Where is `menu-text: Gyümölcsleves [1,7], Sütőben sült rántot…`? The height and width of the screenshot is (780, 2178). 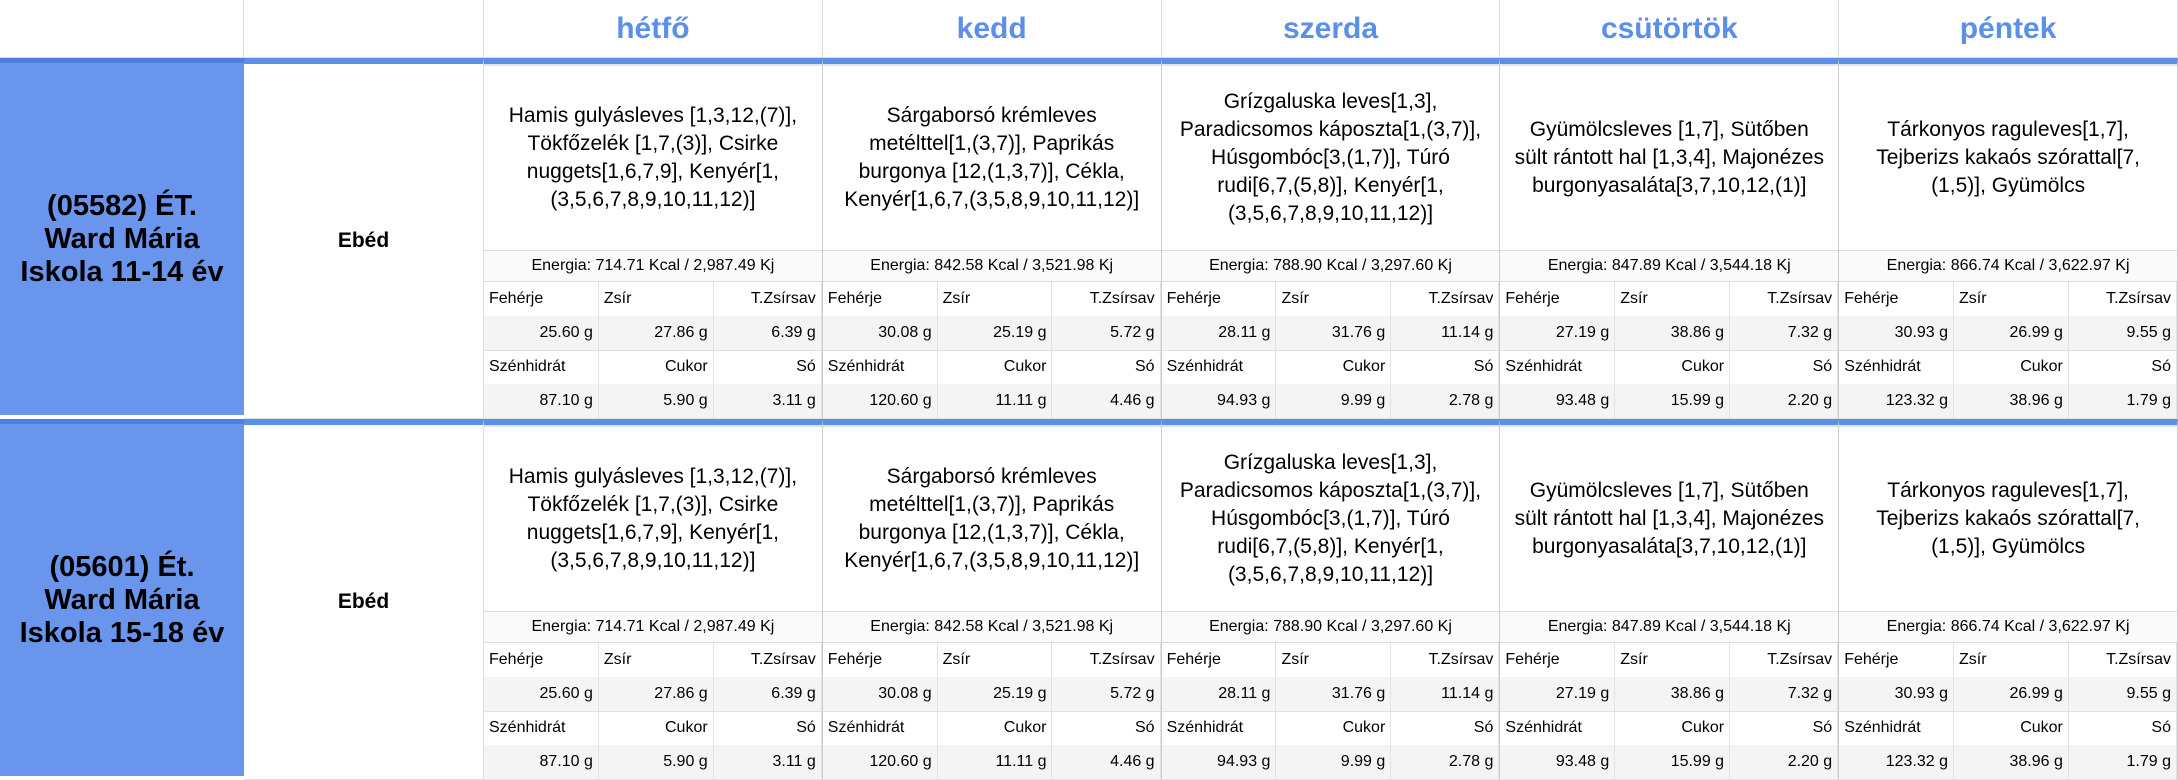
menu-text: Gyümölcsleves [1,7], Sütőben sült rántot… is located at coordinates (1669, 157).